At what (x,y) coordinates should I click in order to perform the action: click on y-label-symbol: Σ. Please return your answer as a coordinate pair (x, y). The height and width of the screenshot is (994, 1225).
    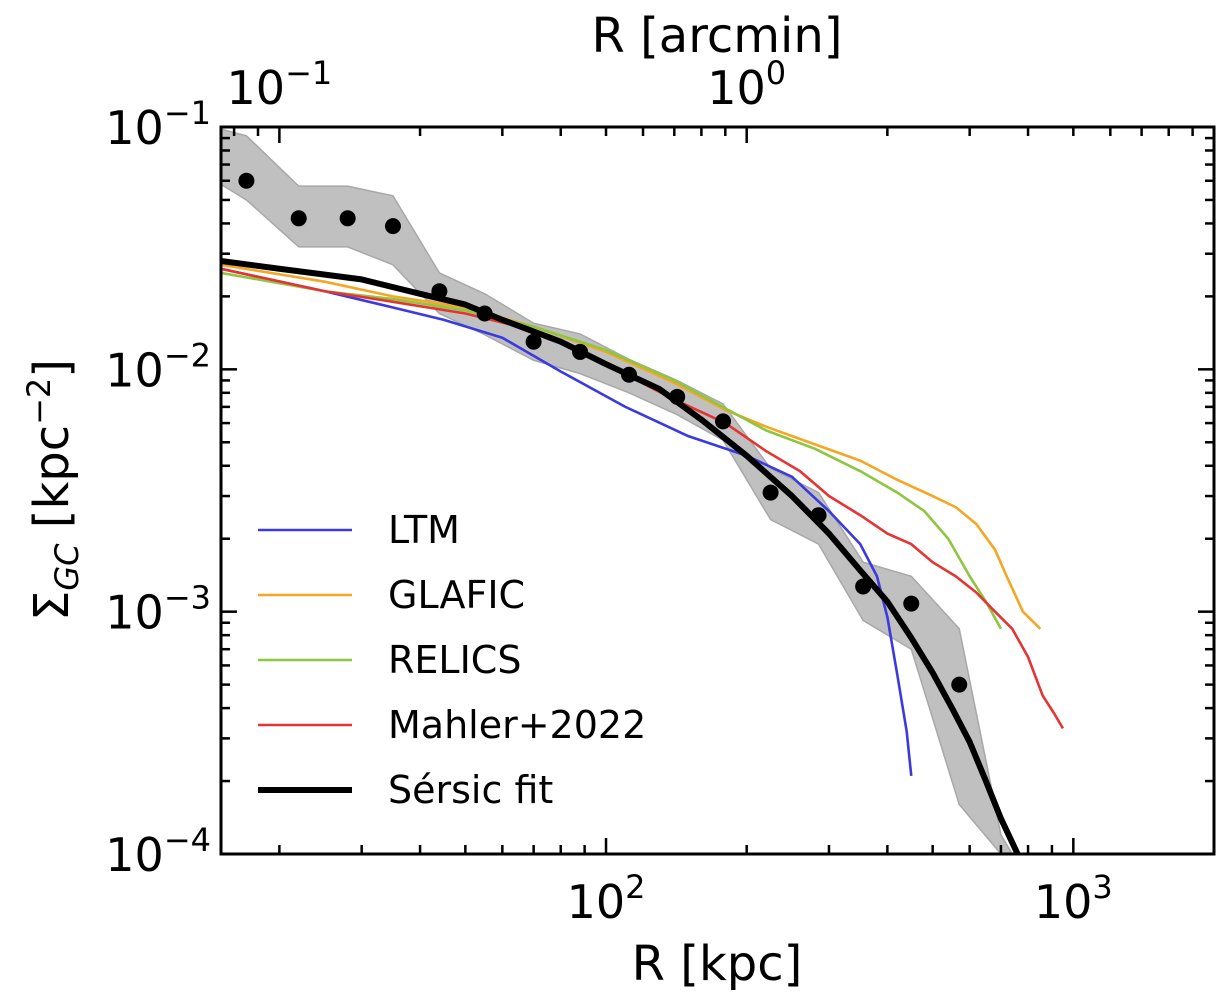
    Looking at the image, I should click on (52, 606).